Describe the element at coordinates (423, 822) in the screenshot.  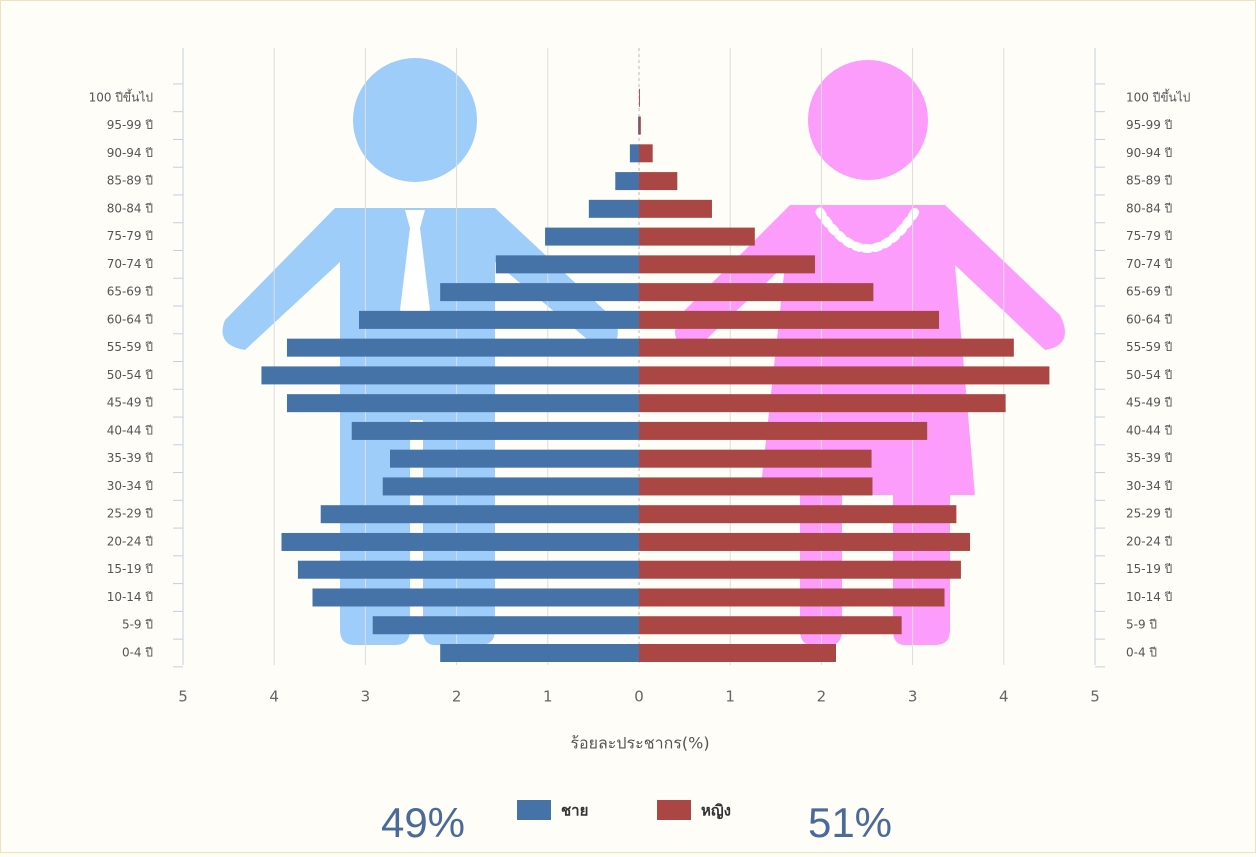
I see `annotation: 49%` at that location.